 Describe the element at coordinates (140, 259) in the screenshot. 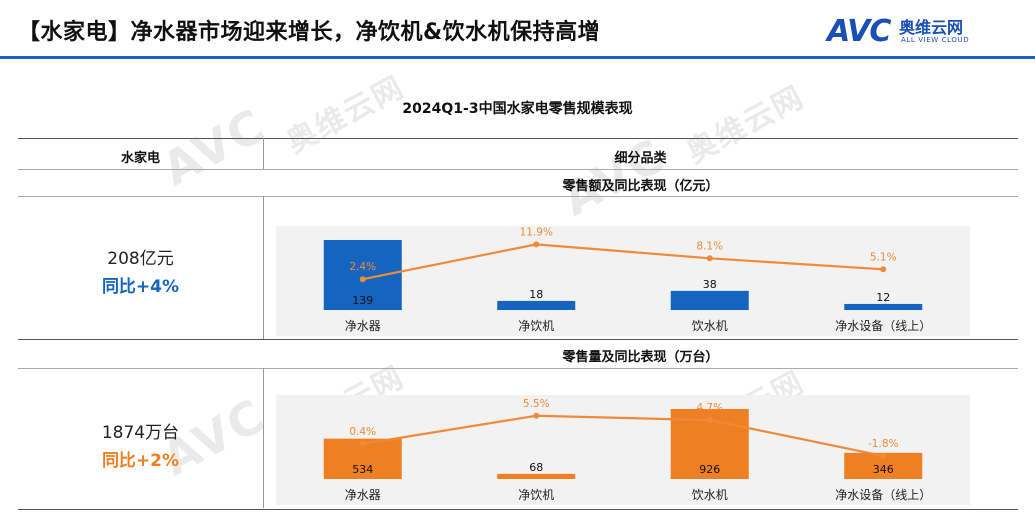

I see `amount-total: 208亿元` at that location.